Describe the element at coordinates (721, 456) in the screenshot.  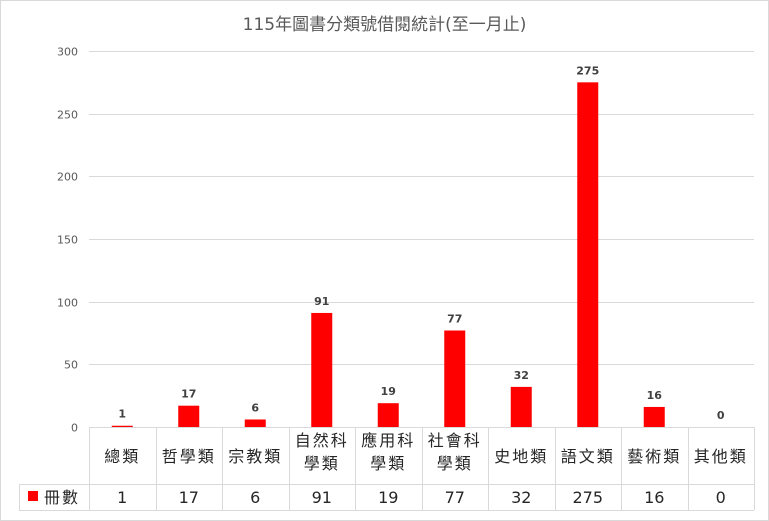
I see `category-label: 其他類` at that location.